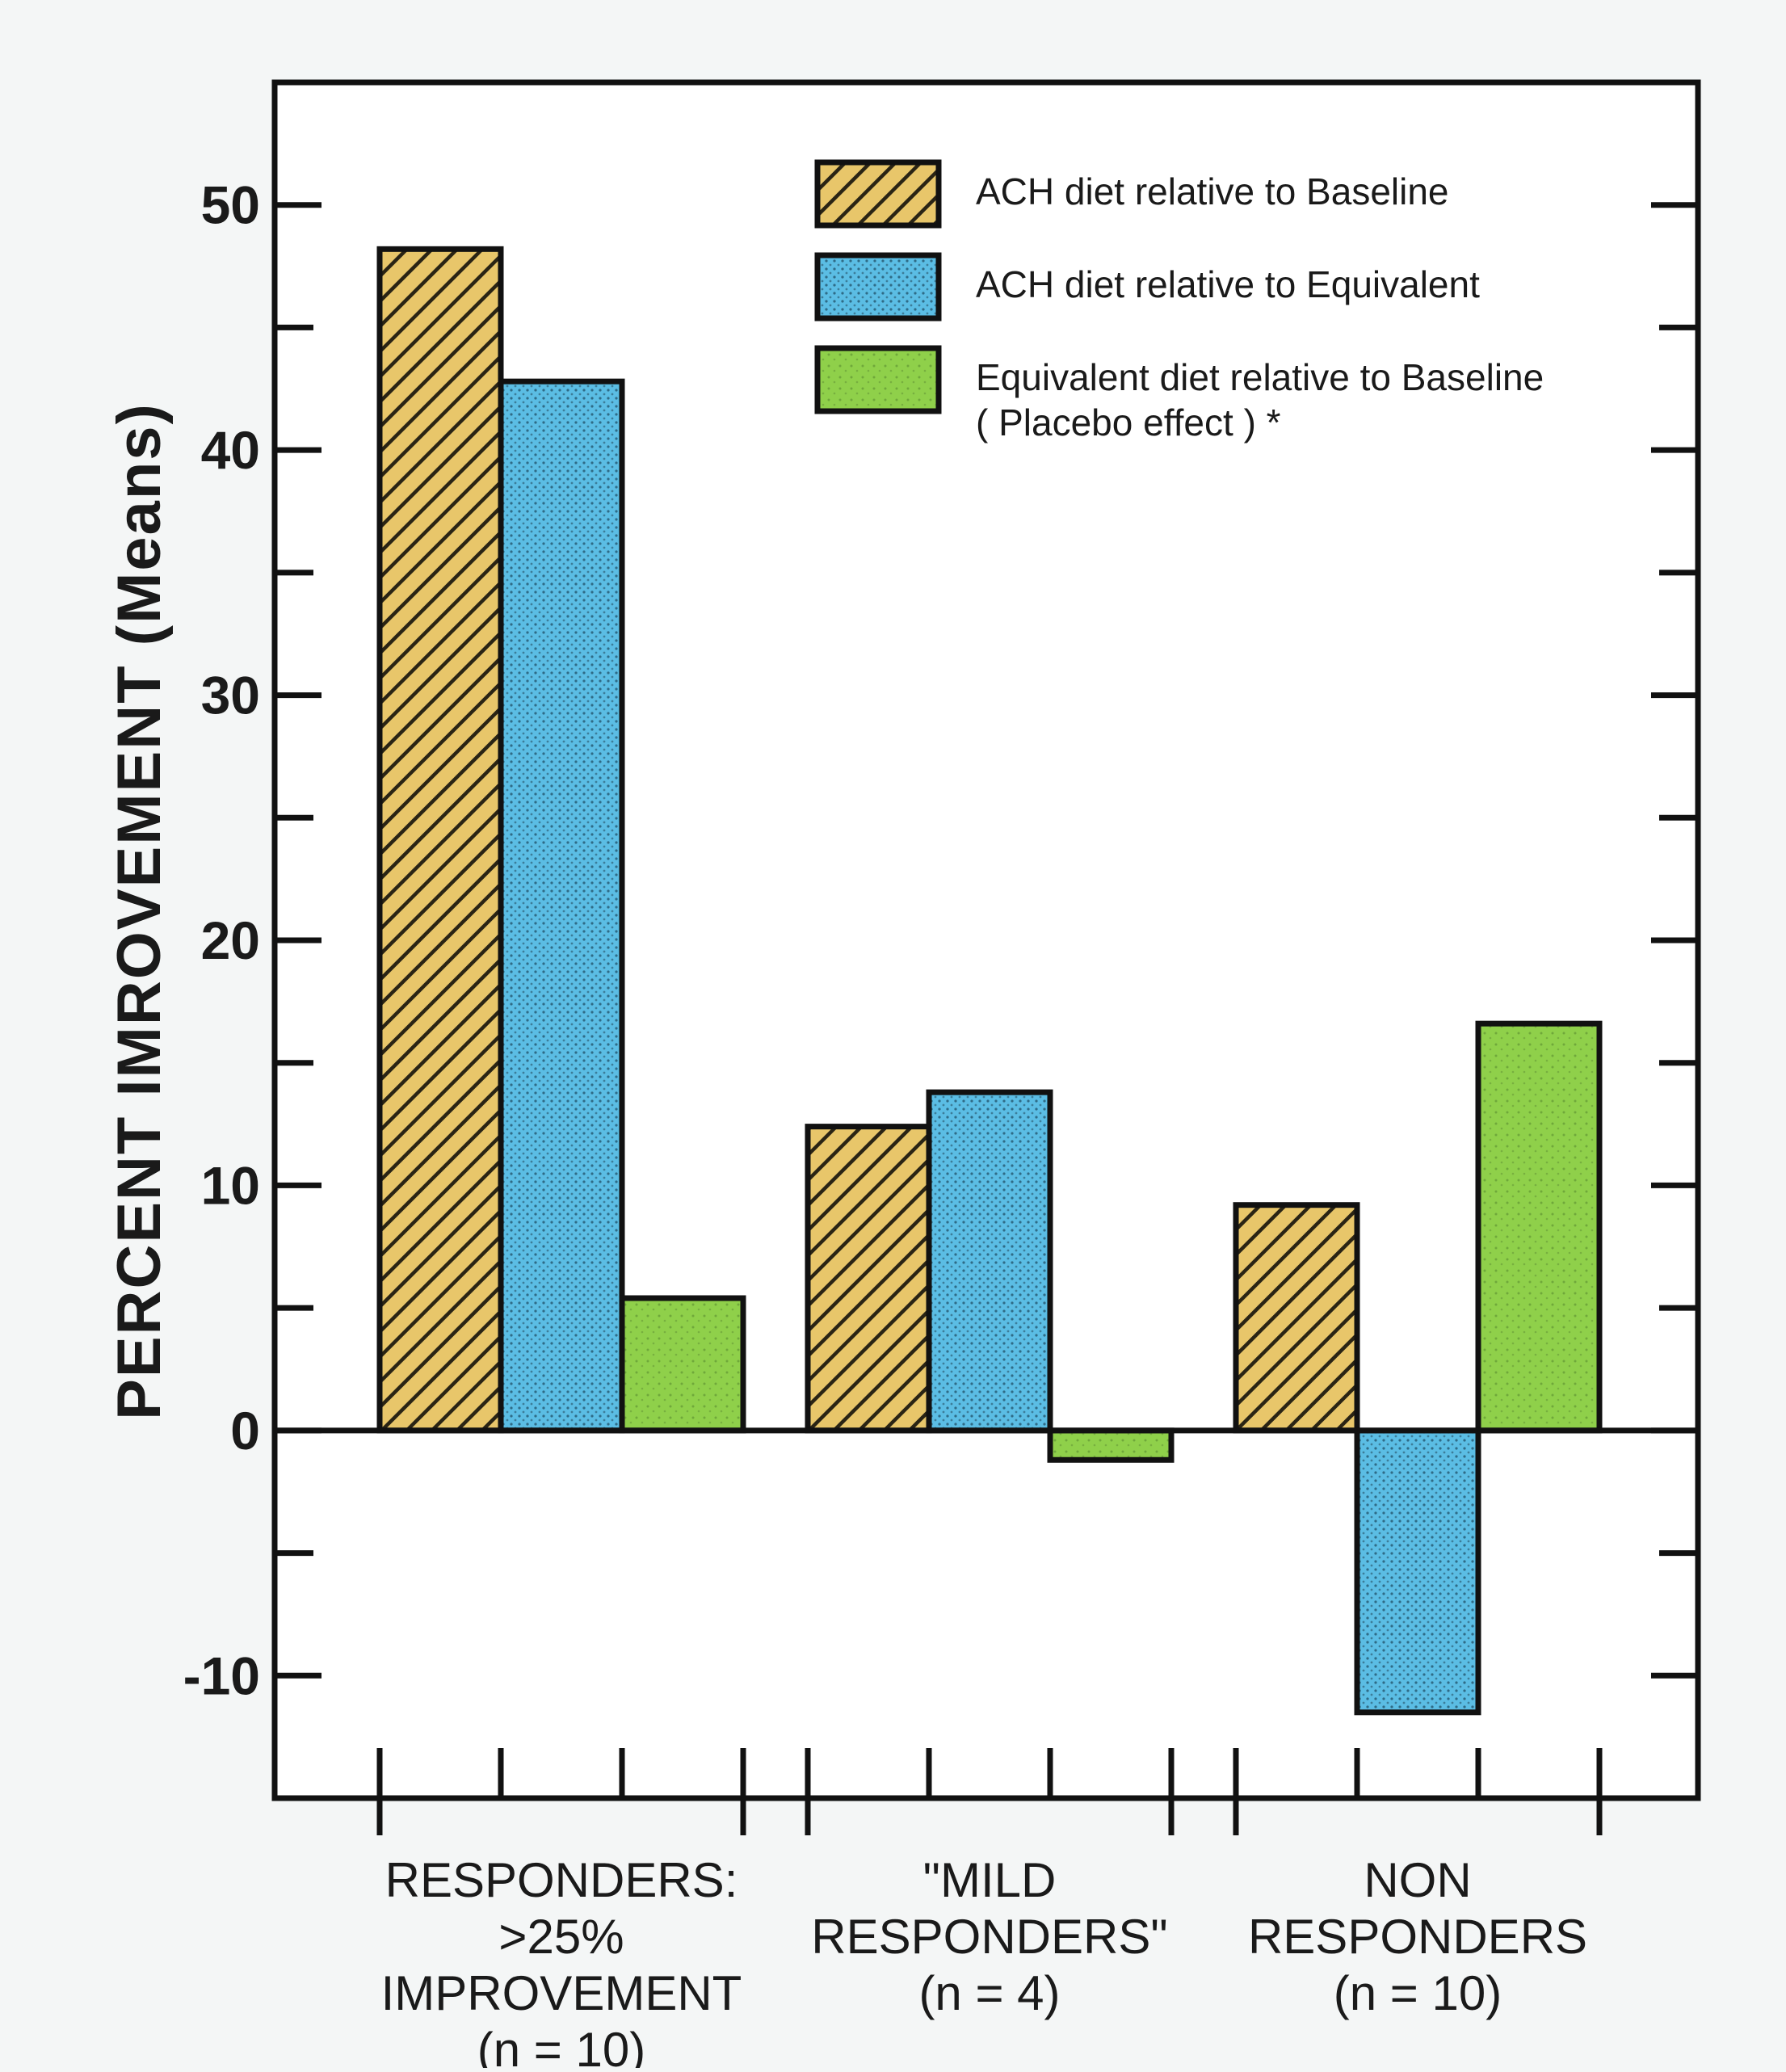 This screenshot has height=2072, width=1786. Describe the element at coordinates (989, 1993) in the screenshot. I see `category-label-line: (n = 4)` at that location.